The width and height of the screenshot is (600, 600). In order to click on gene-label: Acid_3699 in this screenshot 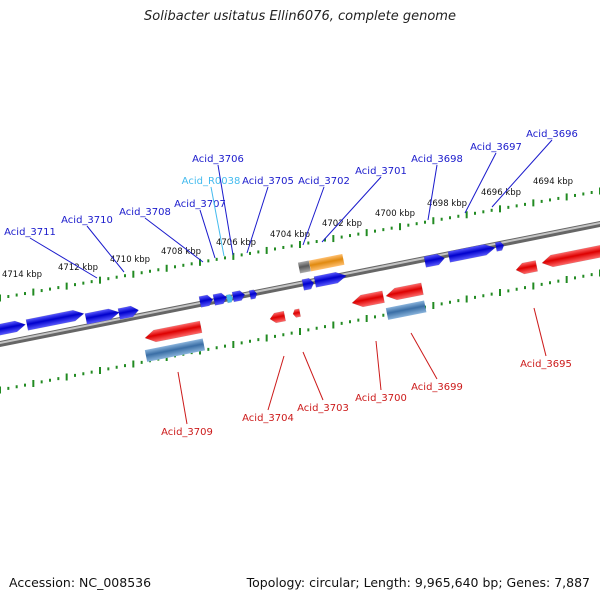, I will do `click(437, 387)`.